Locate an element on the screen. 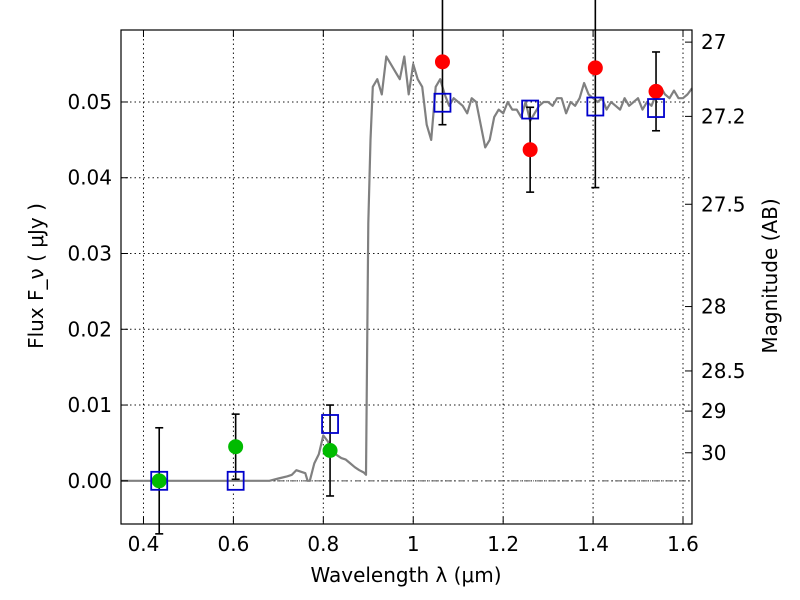 This screenshot has width=800, height=600. y2-axis-label: Magnitude (AB) is located at coordinates (770, 275).